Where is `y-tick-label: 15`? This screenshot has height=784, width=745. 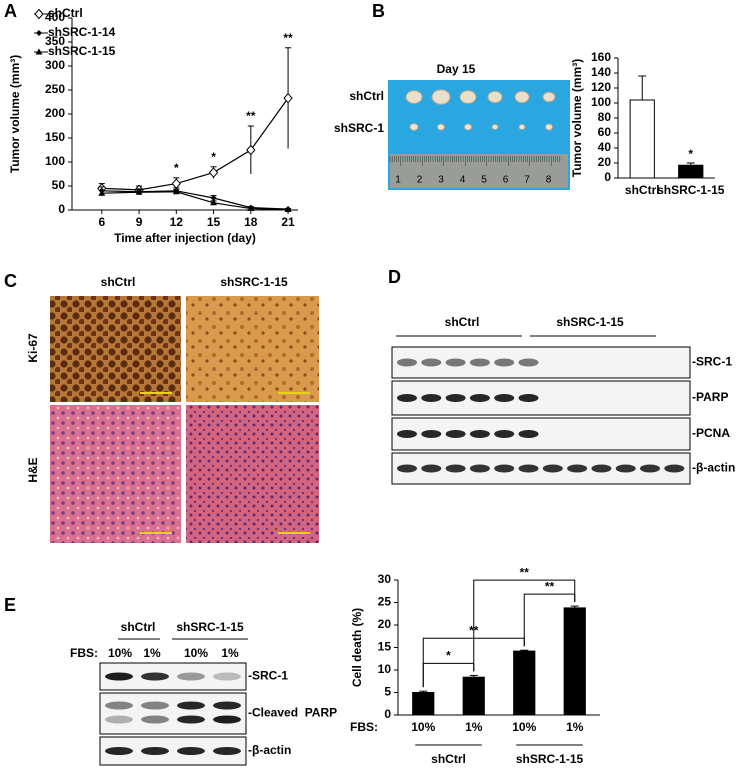
y-tick-label: 15 is located at coordinates (385, 647).